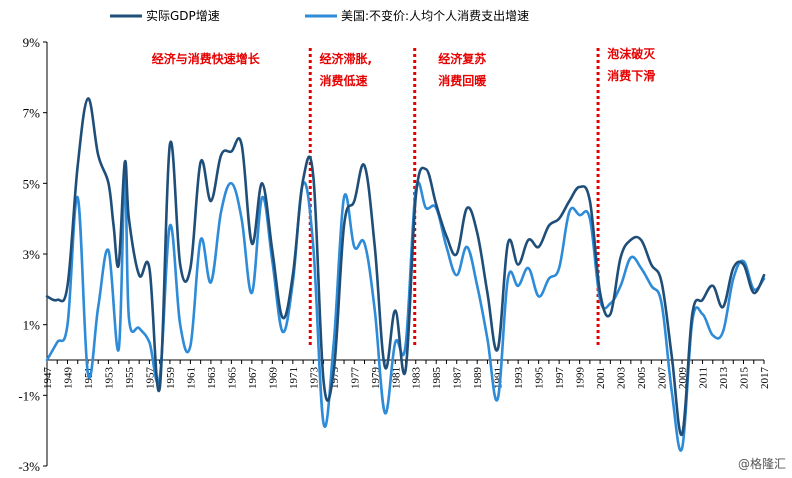 The image size is (792, 478). I want to click on annotation-1-line-1: 经济与消费快速增长, so click(206, 58).